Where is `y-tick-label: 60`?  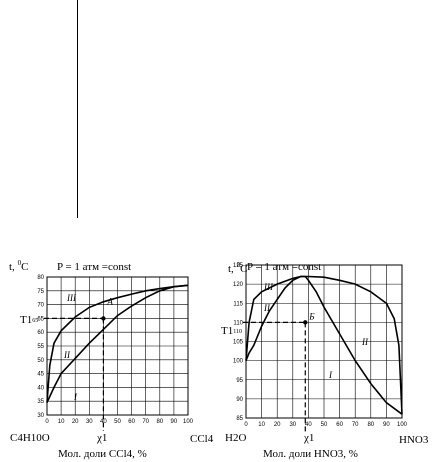 y-tick-label: 60 is located at coordinates (40, 333).